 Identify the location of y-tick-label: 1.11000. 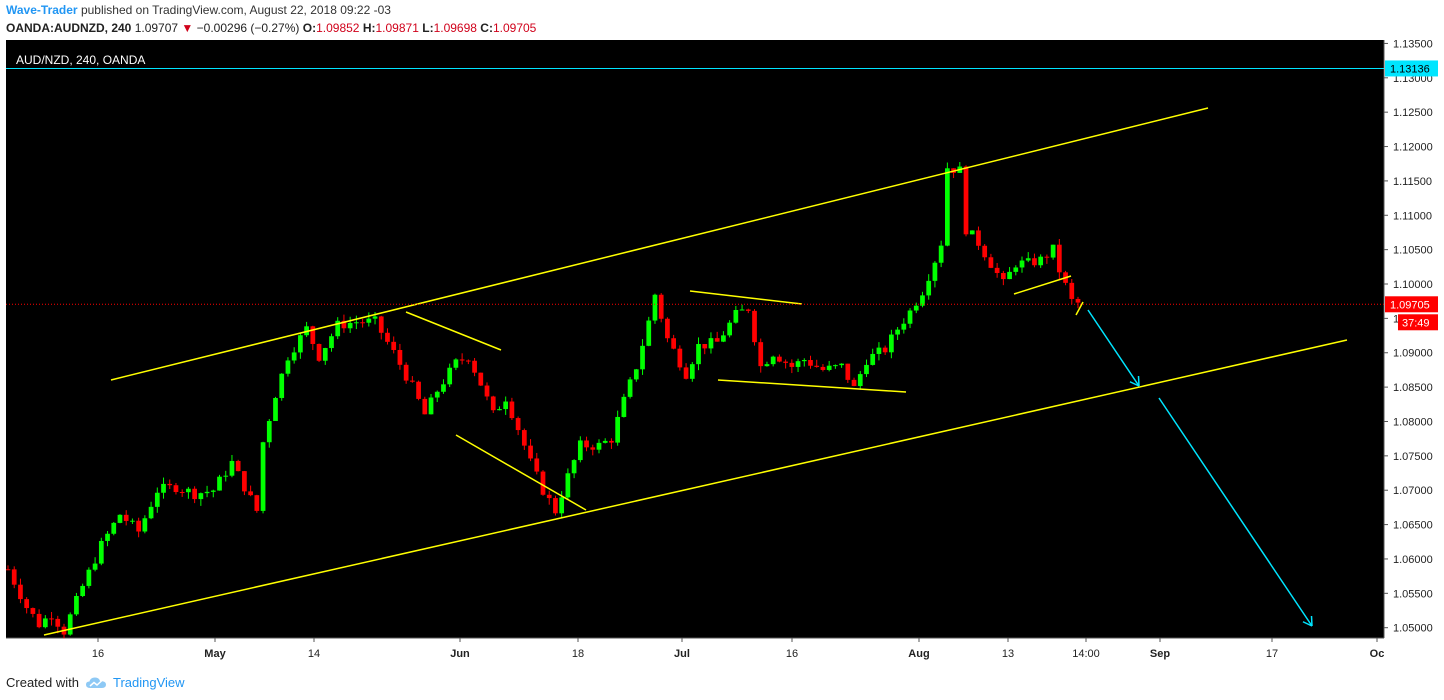
(1412, 216).